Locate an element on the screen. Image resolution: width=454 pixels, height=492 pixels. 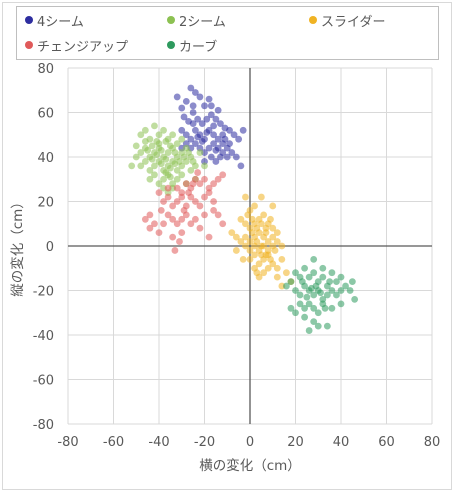
series-1-points is located at coordinates (168, 159).